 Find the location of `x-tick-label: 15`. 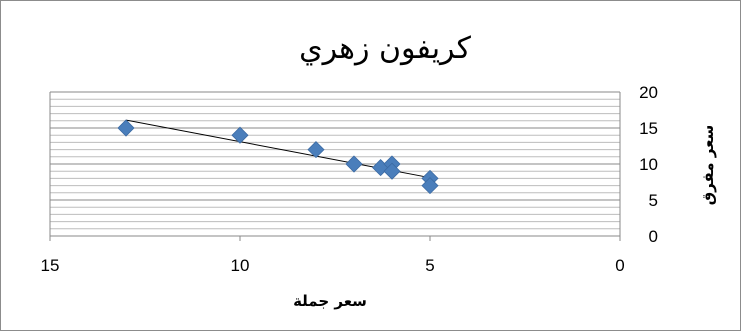

x-tick-label: 15 is located at coordinates (50, 265).